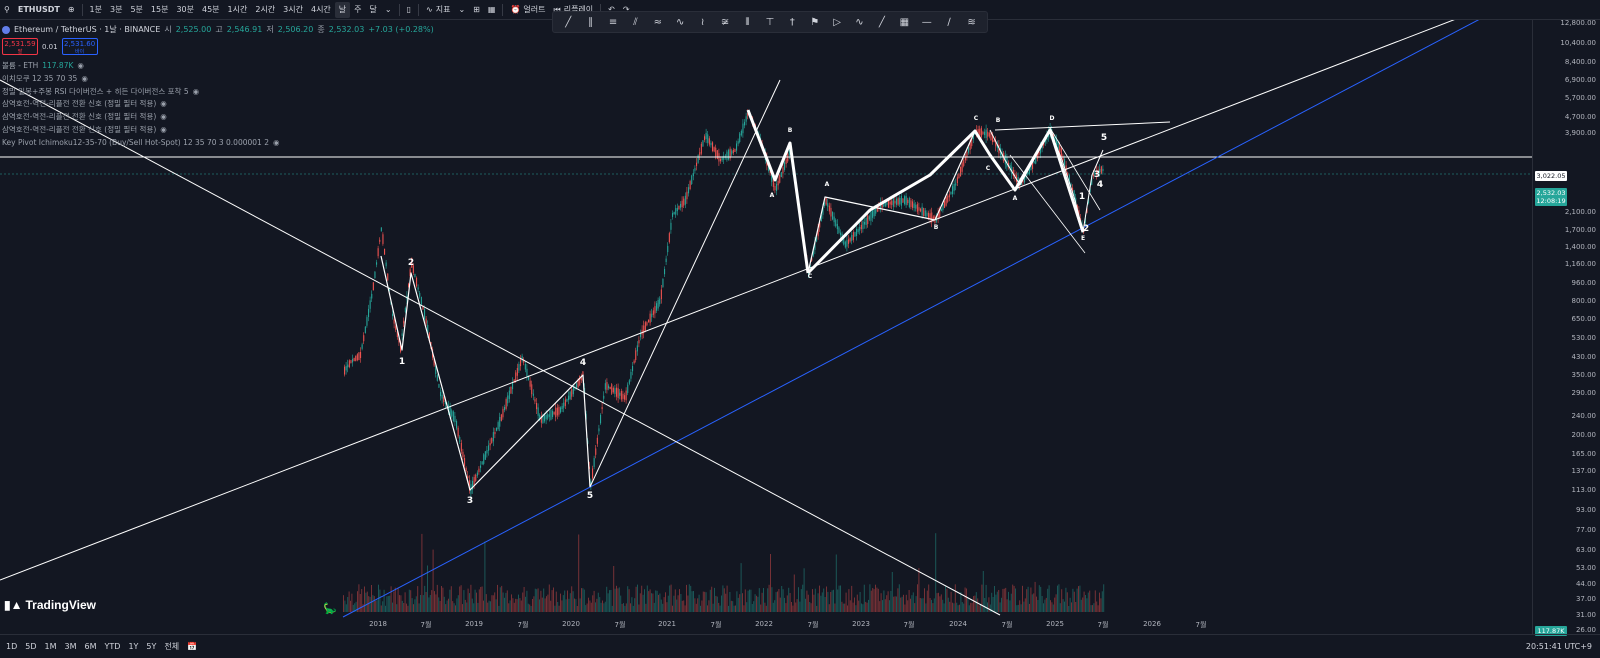  What do you see at coordinates (31, 646) in the screenshot?
I see `range-button: 5D` at bounding box center [31, 646].